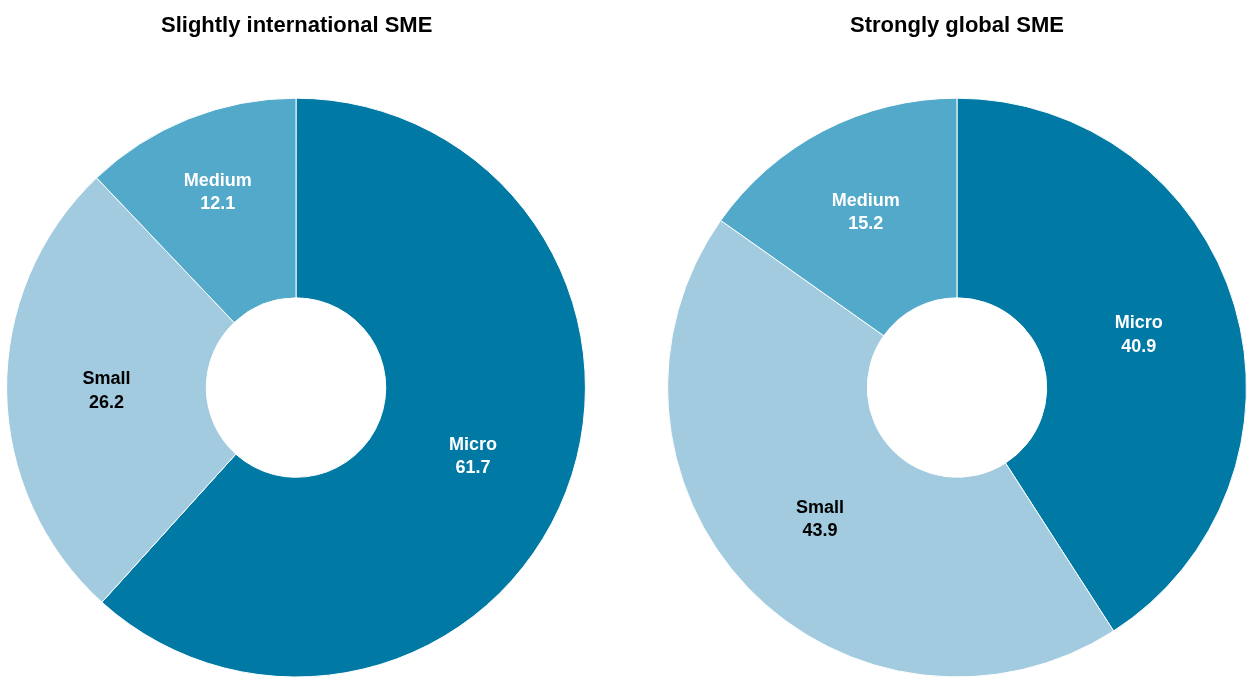  What do you see at coordinates (866, 223) in the screenshot?
I see `data-label: 15.2` at bounding box center [866, 223].